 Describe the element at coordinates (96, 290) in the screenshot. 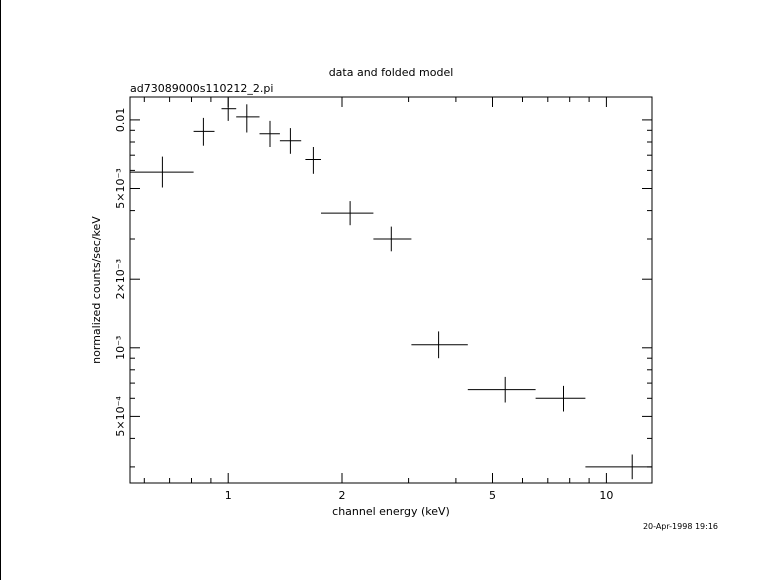

I see `y-axis-label: normalized counts/sec/keV` at that location.